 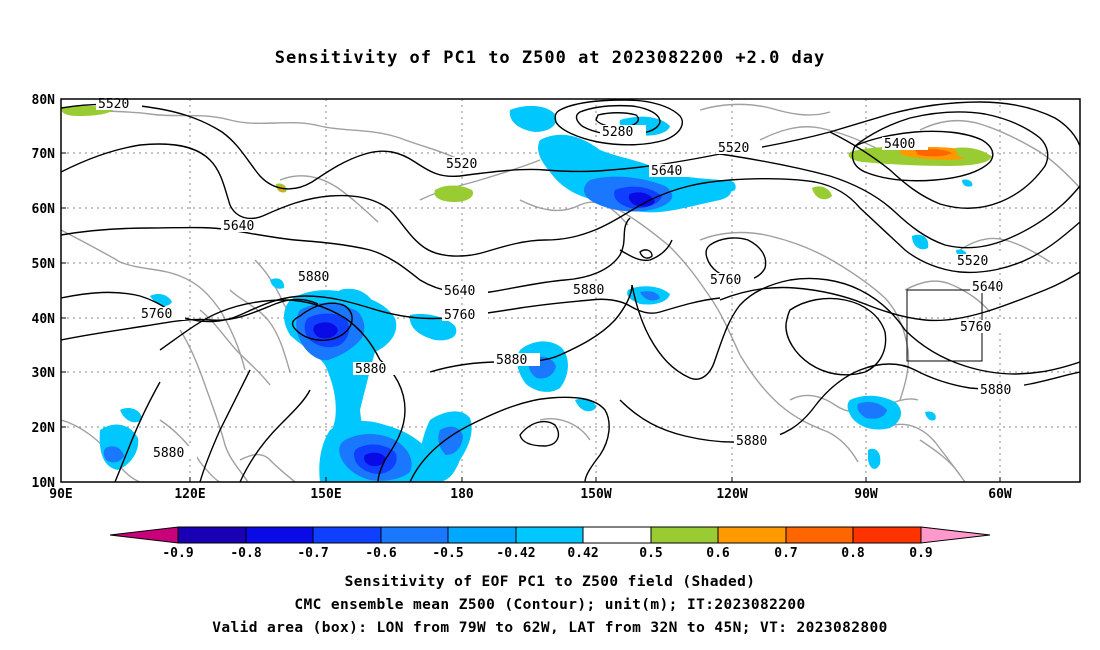 I want to click on lon-label: 90E, so click(x=60, y=494).